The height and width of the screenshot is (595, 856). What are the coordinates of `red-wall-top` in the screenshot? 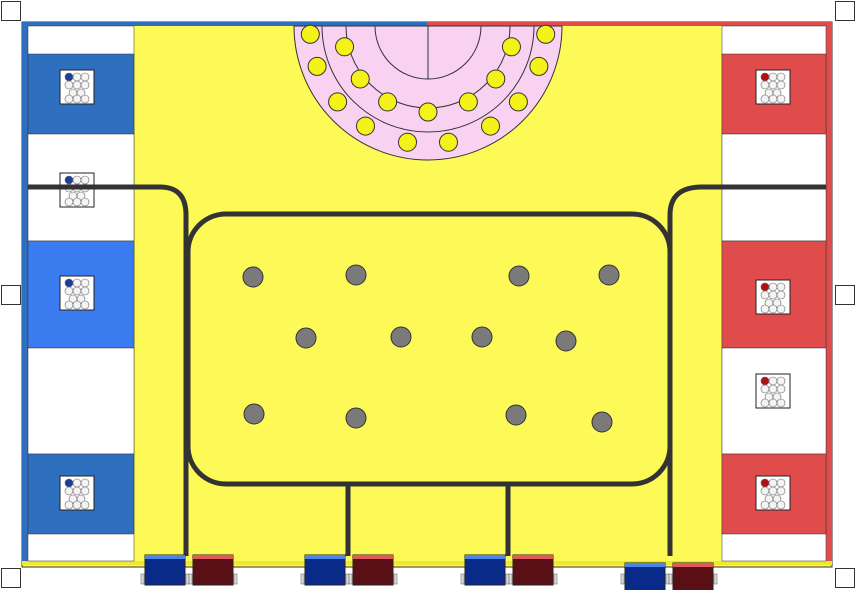 It's located at (629, 24).